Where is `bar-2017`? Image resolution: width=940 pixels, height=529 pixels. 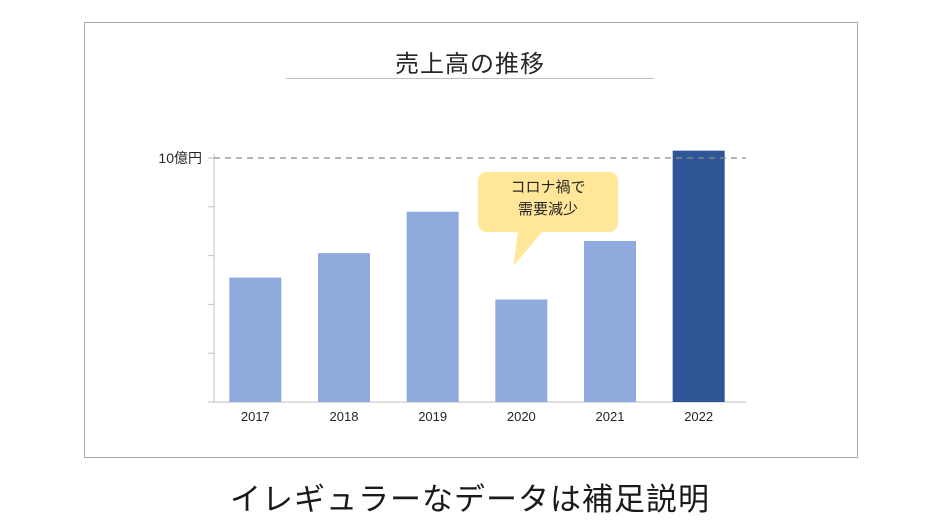 bar-2017 is located at coordinates (255, 339).